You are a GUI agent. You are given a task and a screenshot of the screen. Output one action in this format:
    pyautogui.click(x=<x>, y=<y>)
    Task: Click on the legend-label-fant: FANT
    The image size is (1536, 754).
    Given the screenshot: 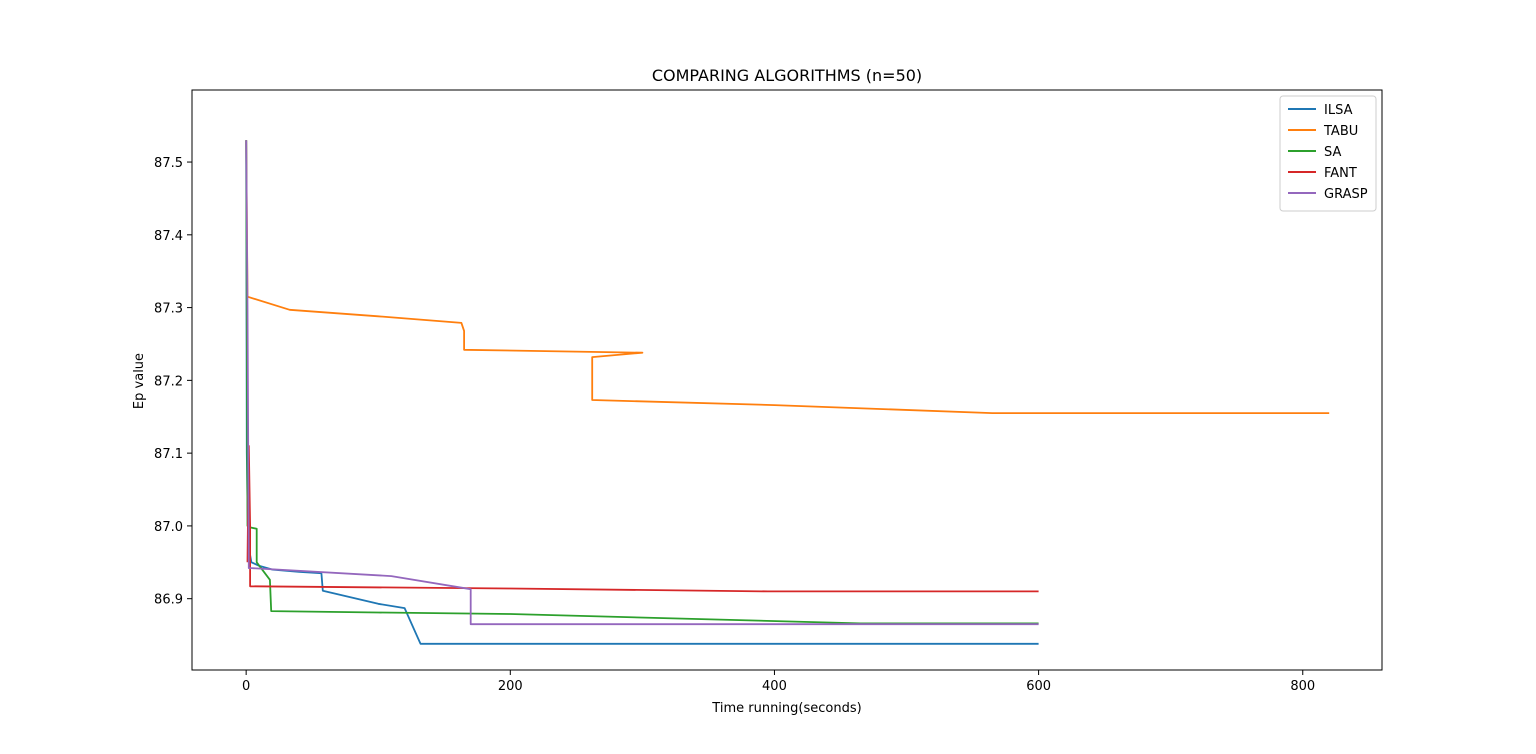 What is the action you would take?
    pyautogui.click(x=1340, y=173)
    